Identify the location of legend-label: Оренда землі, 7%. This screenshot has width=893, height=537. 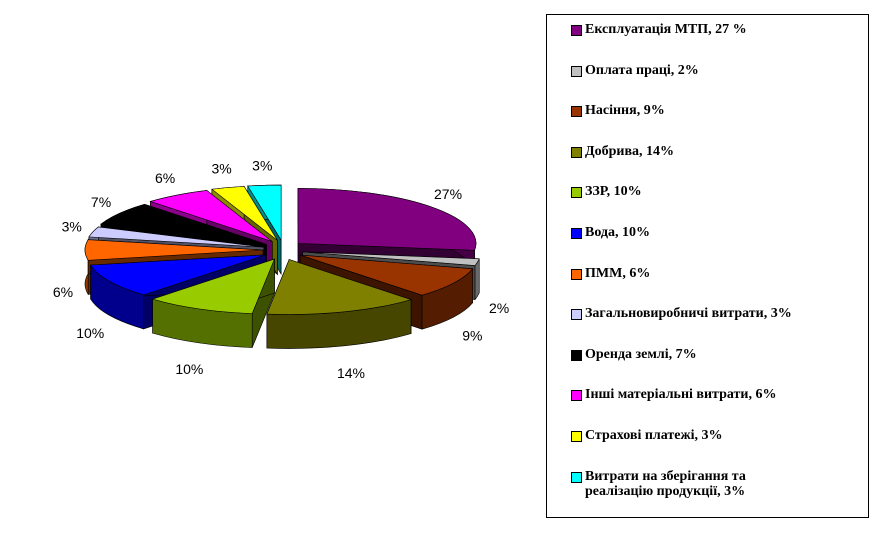
(641, 354).